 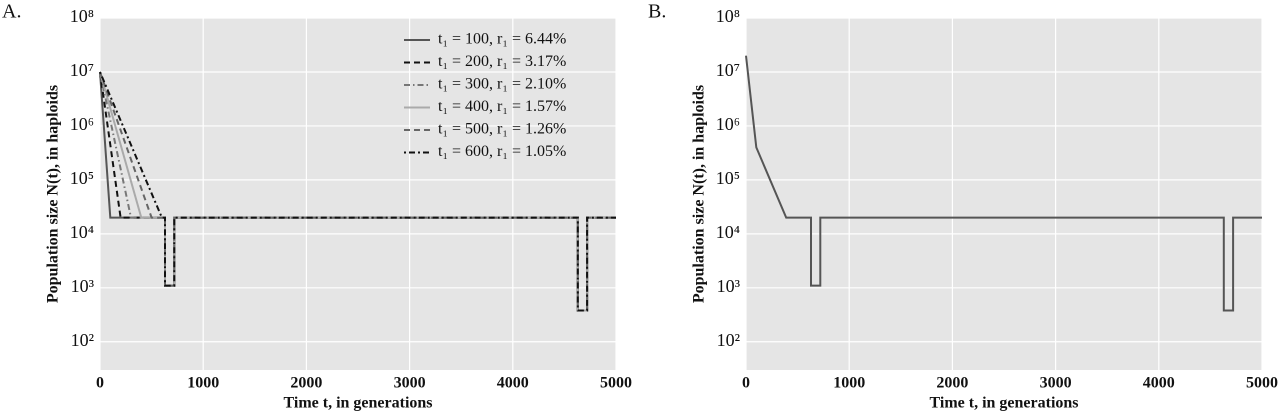 What do you see at coordinates (502, 84) in the screenshot?
I see `legend-label: t₁ = 300, r₁ = 2.10%` at bounding box center [502, 84].